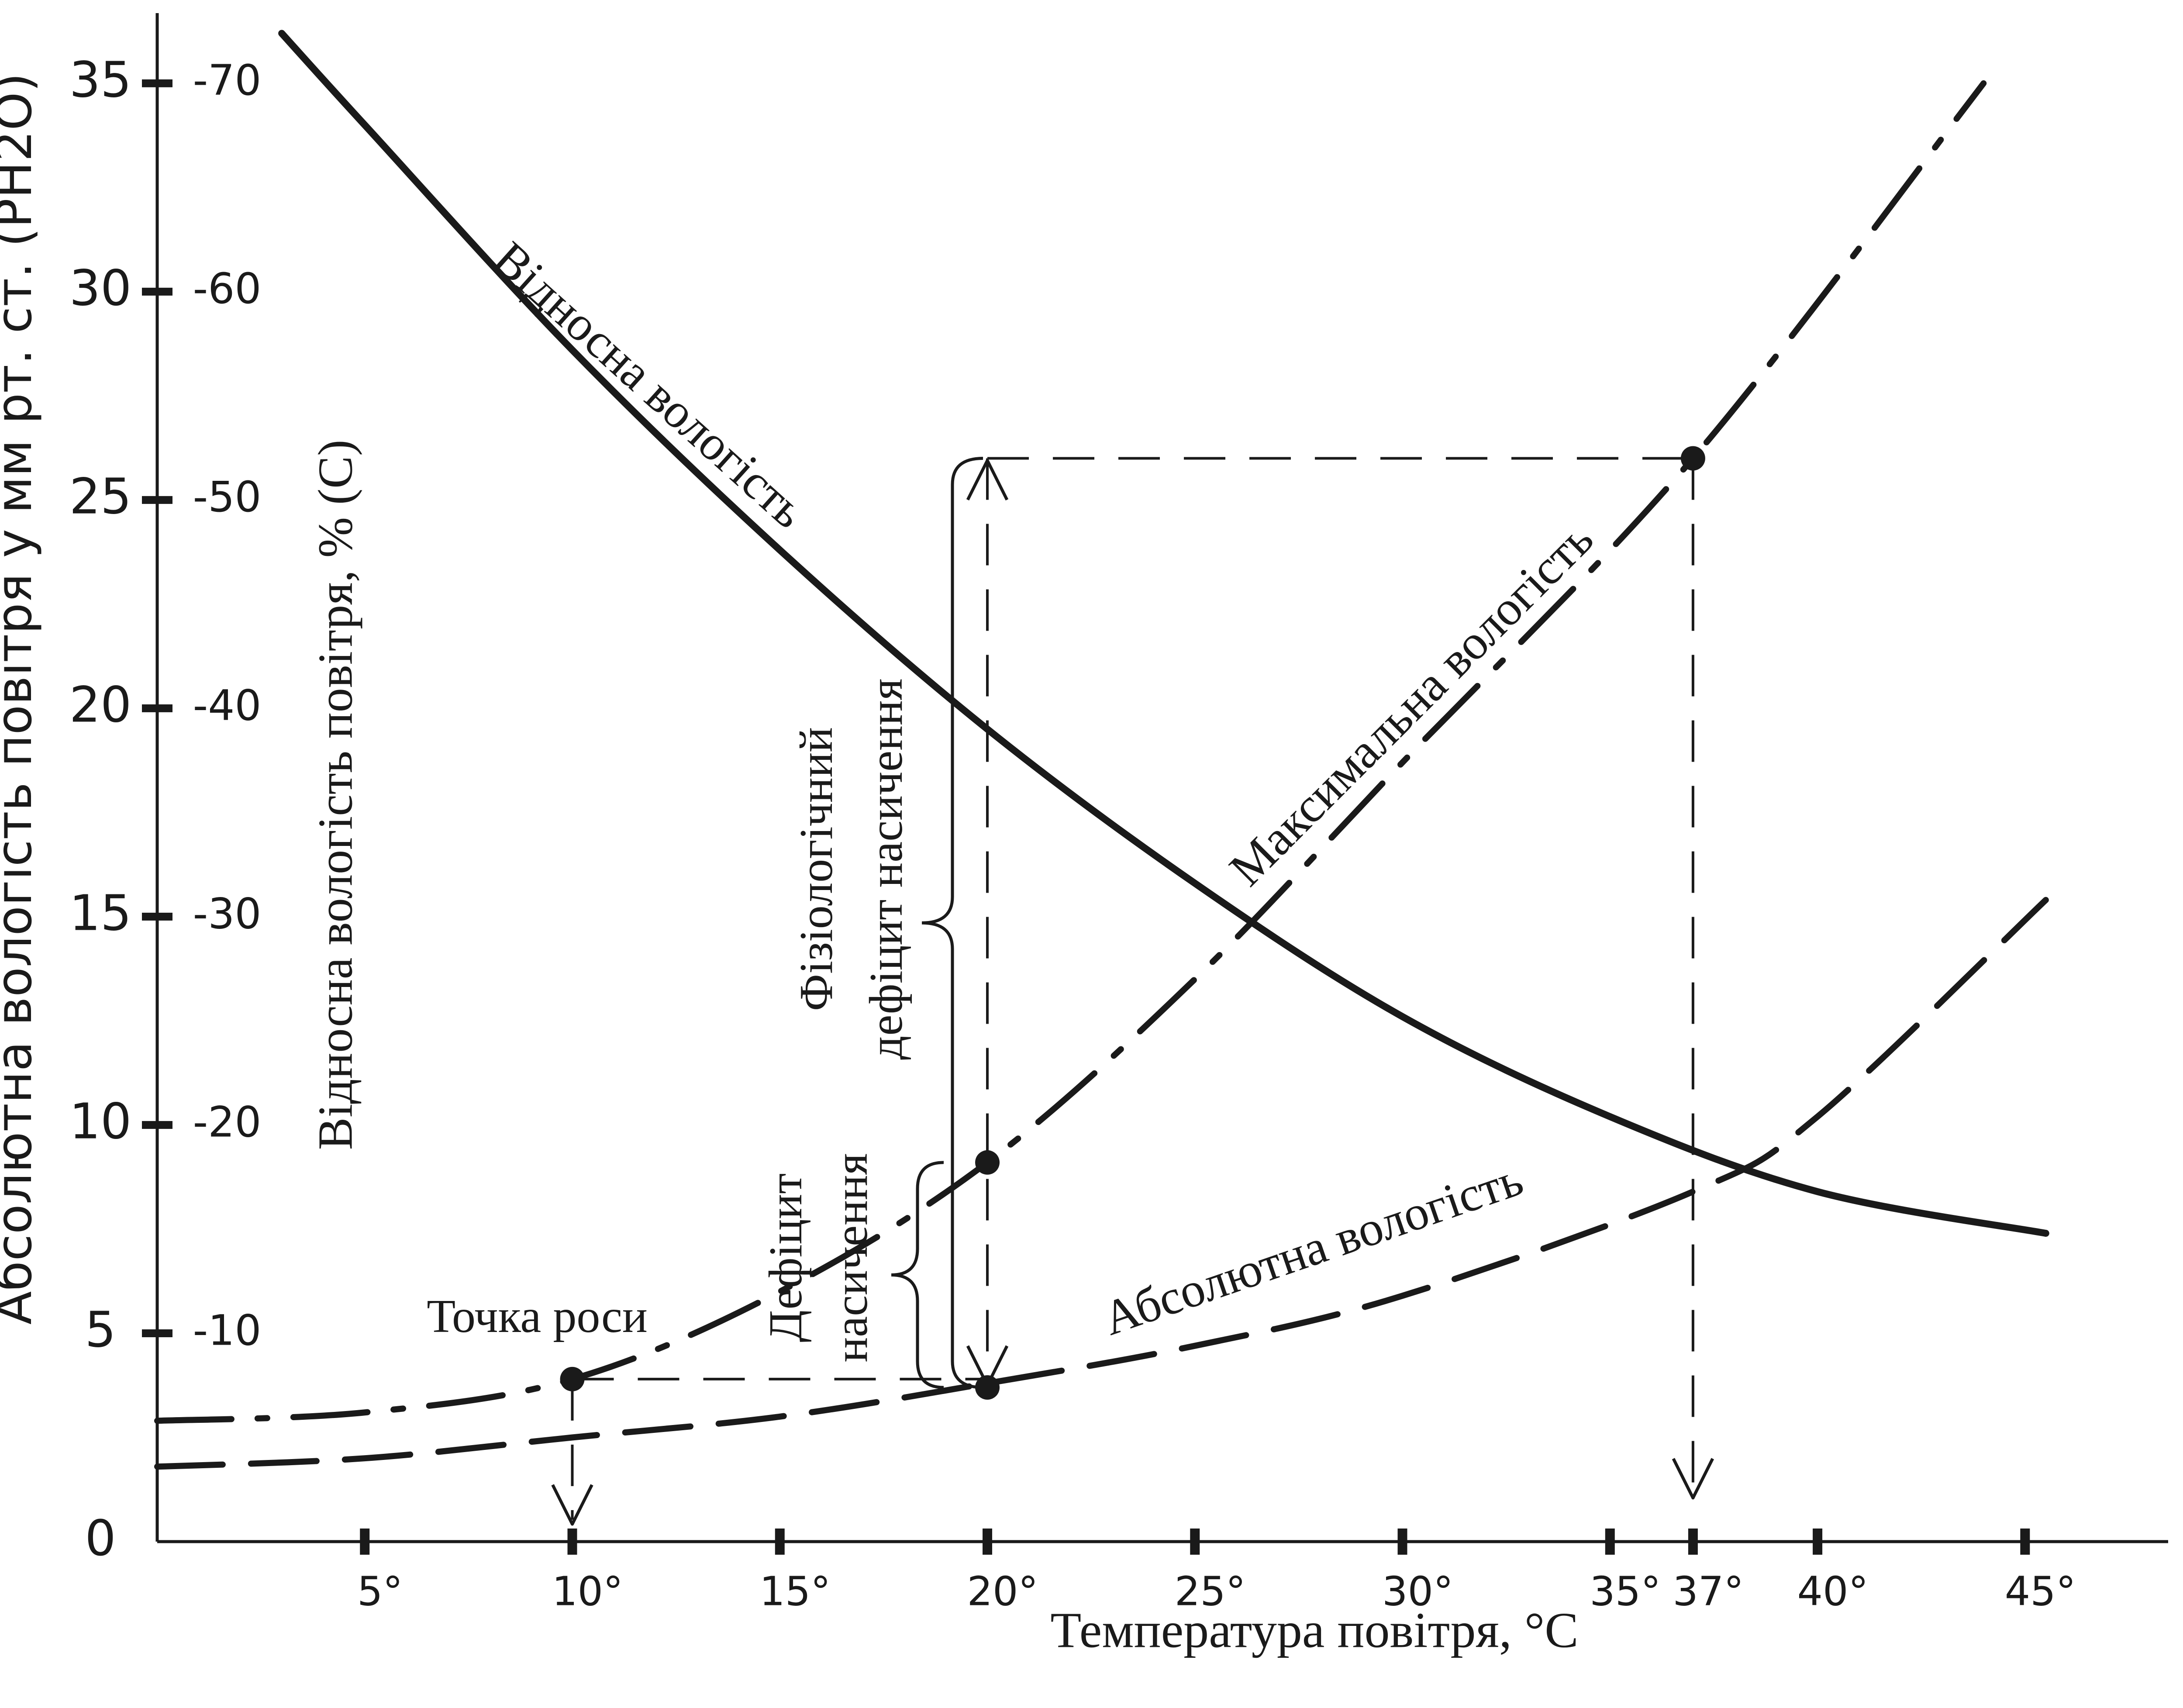 The width and height of the screenshot is (2183, 1708). I want to click on annotation-physiological-deficit-line2: дефіцит насичення, so click(886, 869).